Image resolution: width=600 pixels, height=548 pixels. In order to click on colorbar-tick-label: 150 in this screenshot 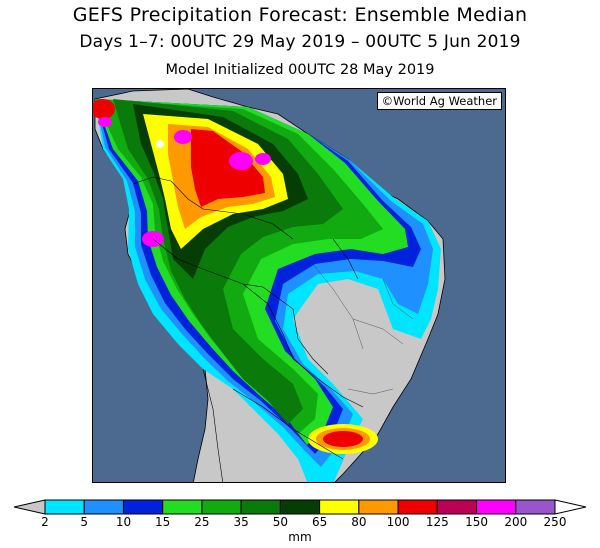, I will do `click(476, 522)`.